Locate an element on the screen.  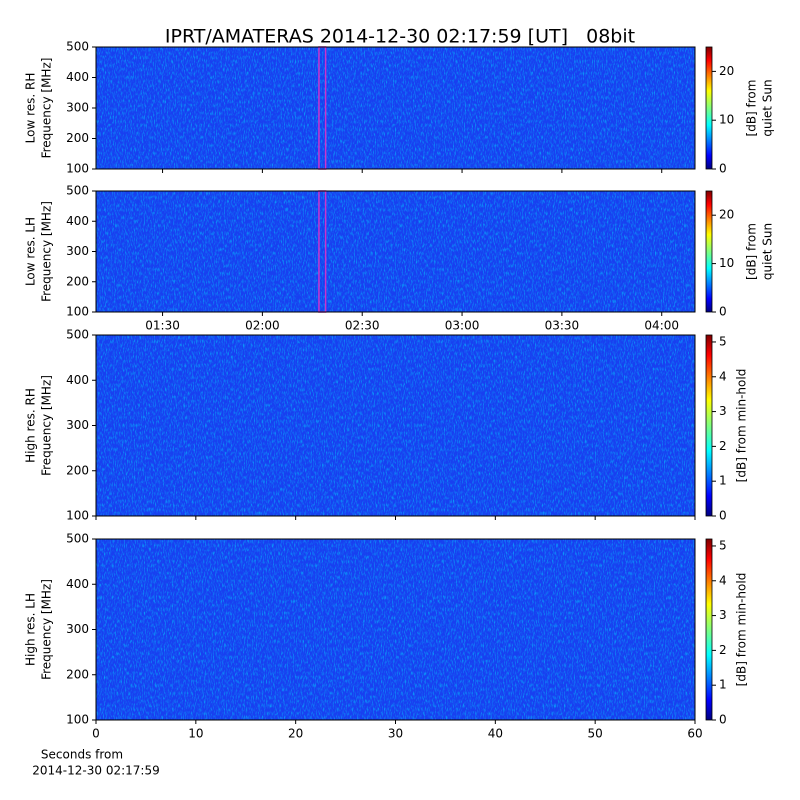
x-tick-label: 01:30 is located at coordinates (162, 326).